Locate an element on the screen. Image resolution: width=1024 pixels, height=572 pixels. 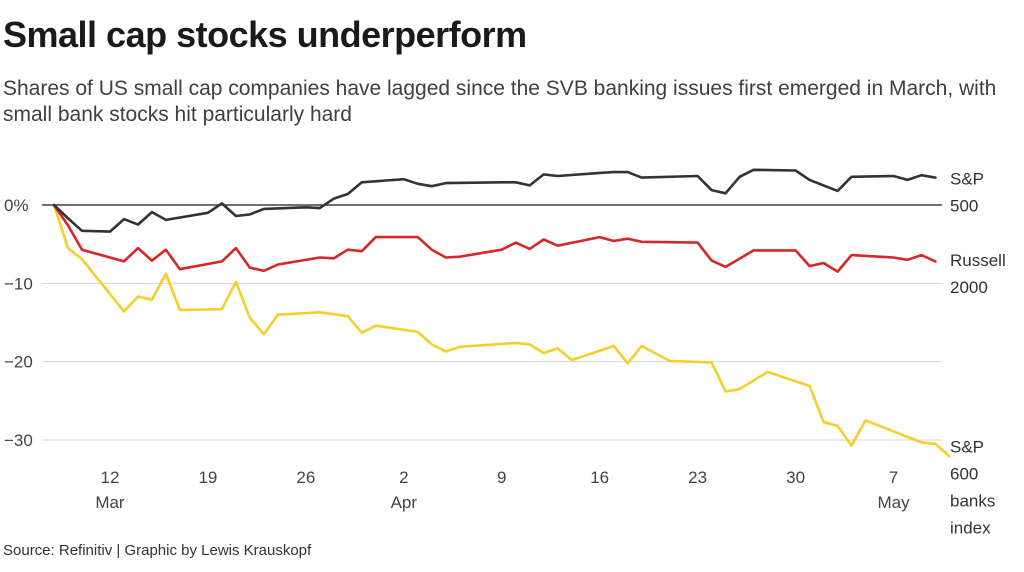
x-tick-label: 9 is located at coordinates (501, 477).